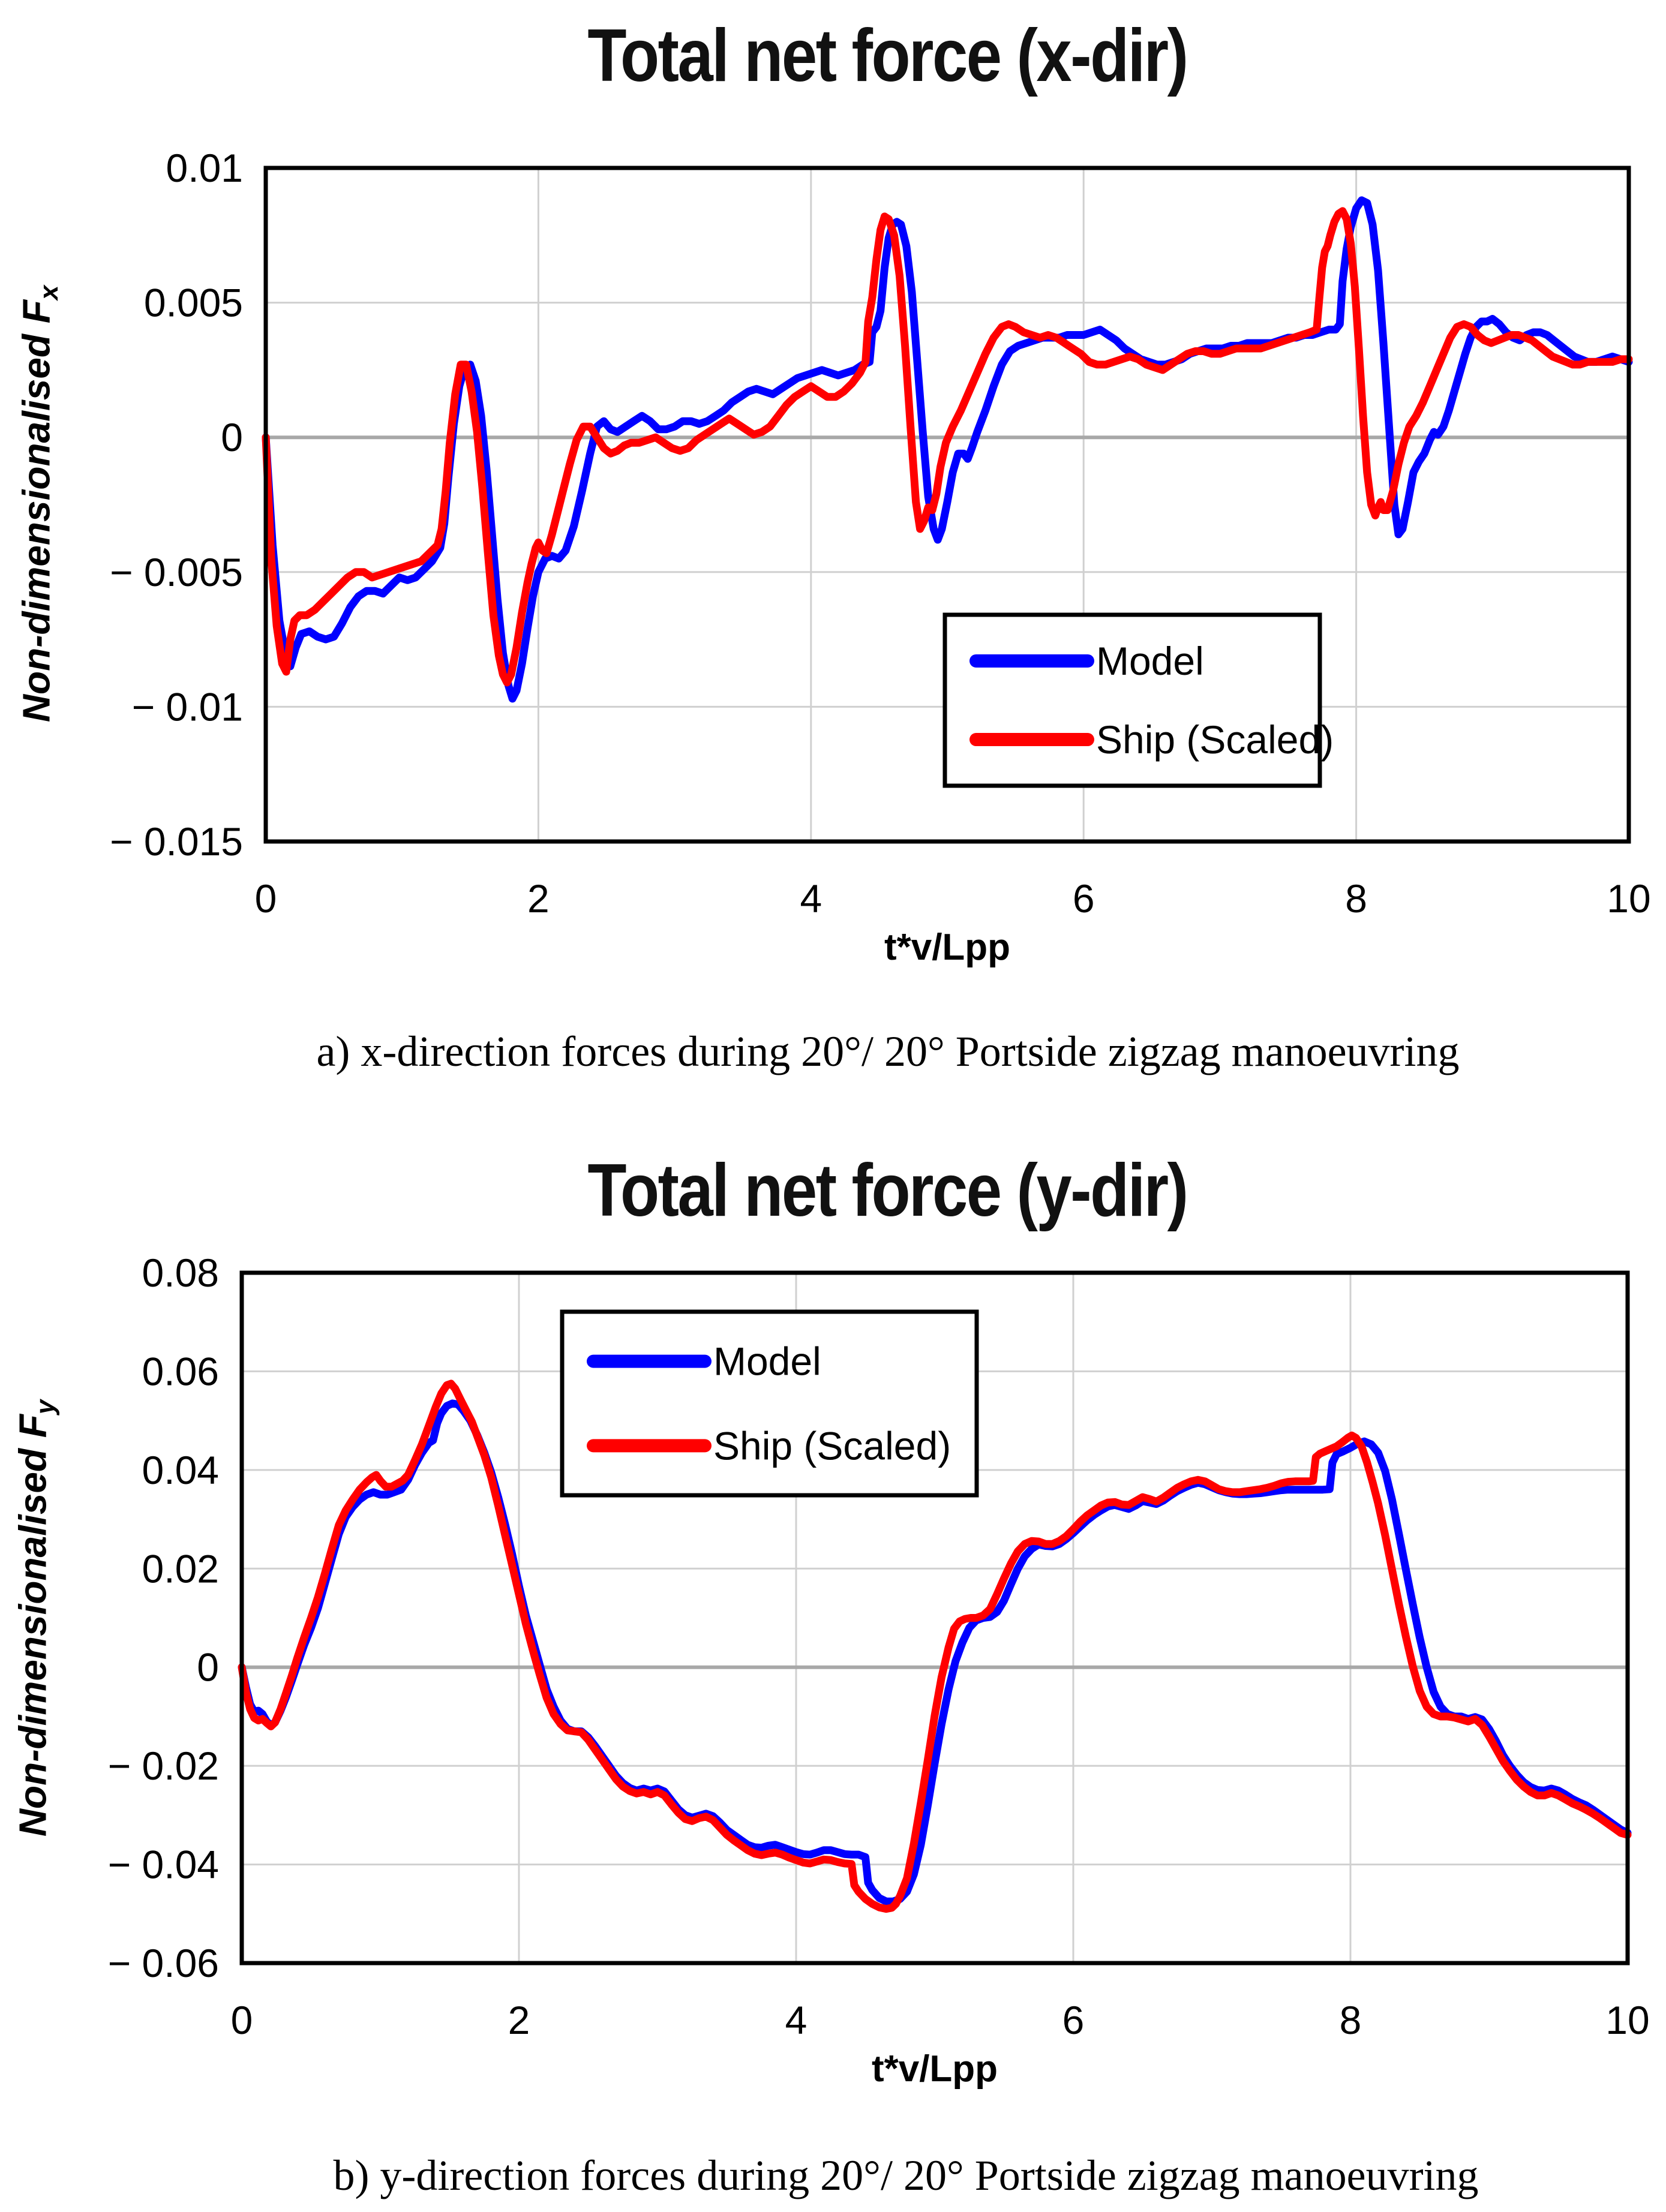 This screenshot has height=2212, width=1666. What do you see at coordinates (180, 1371) in the screenshot?
I see `y-tick-label: 0.06` at bounding box center [180, 1371].